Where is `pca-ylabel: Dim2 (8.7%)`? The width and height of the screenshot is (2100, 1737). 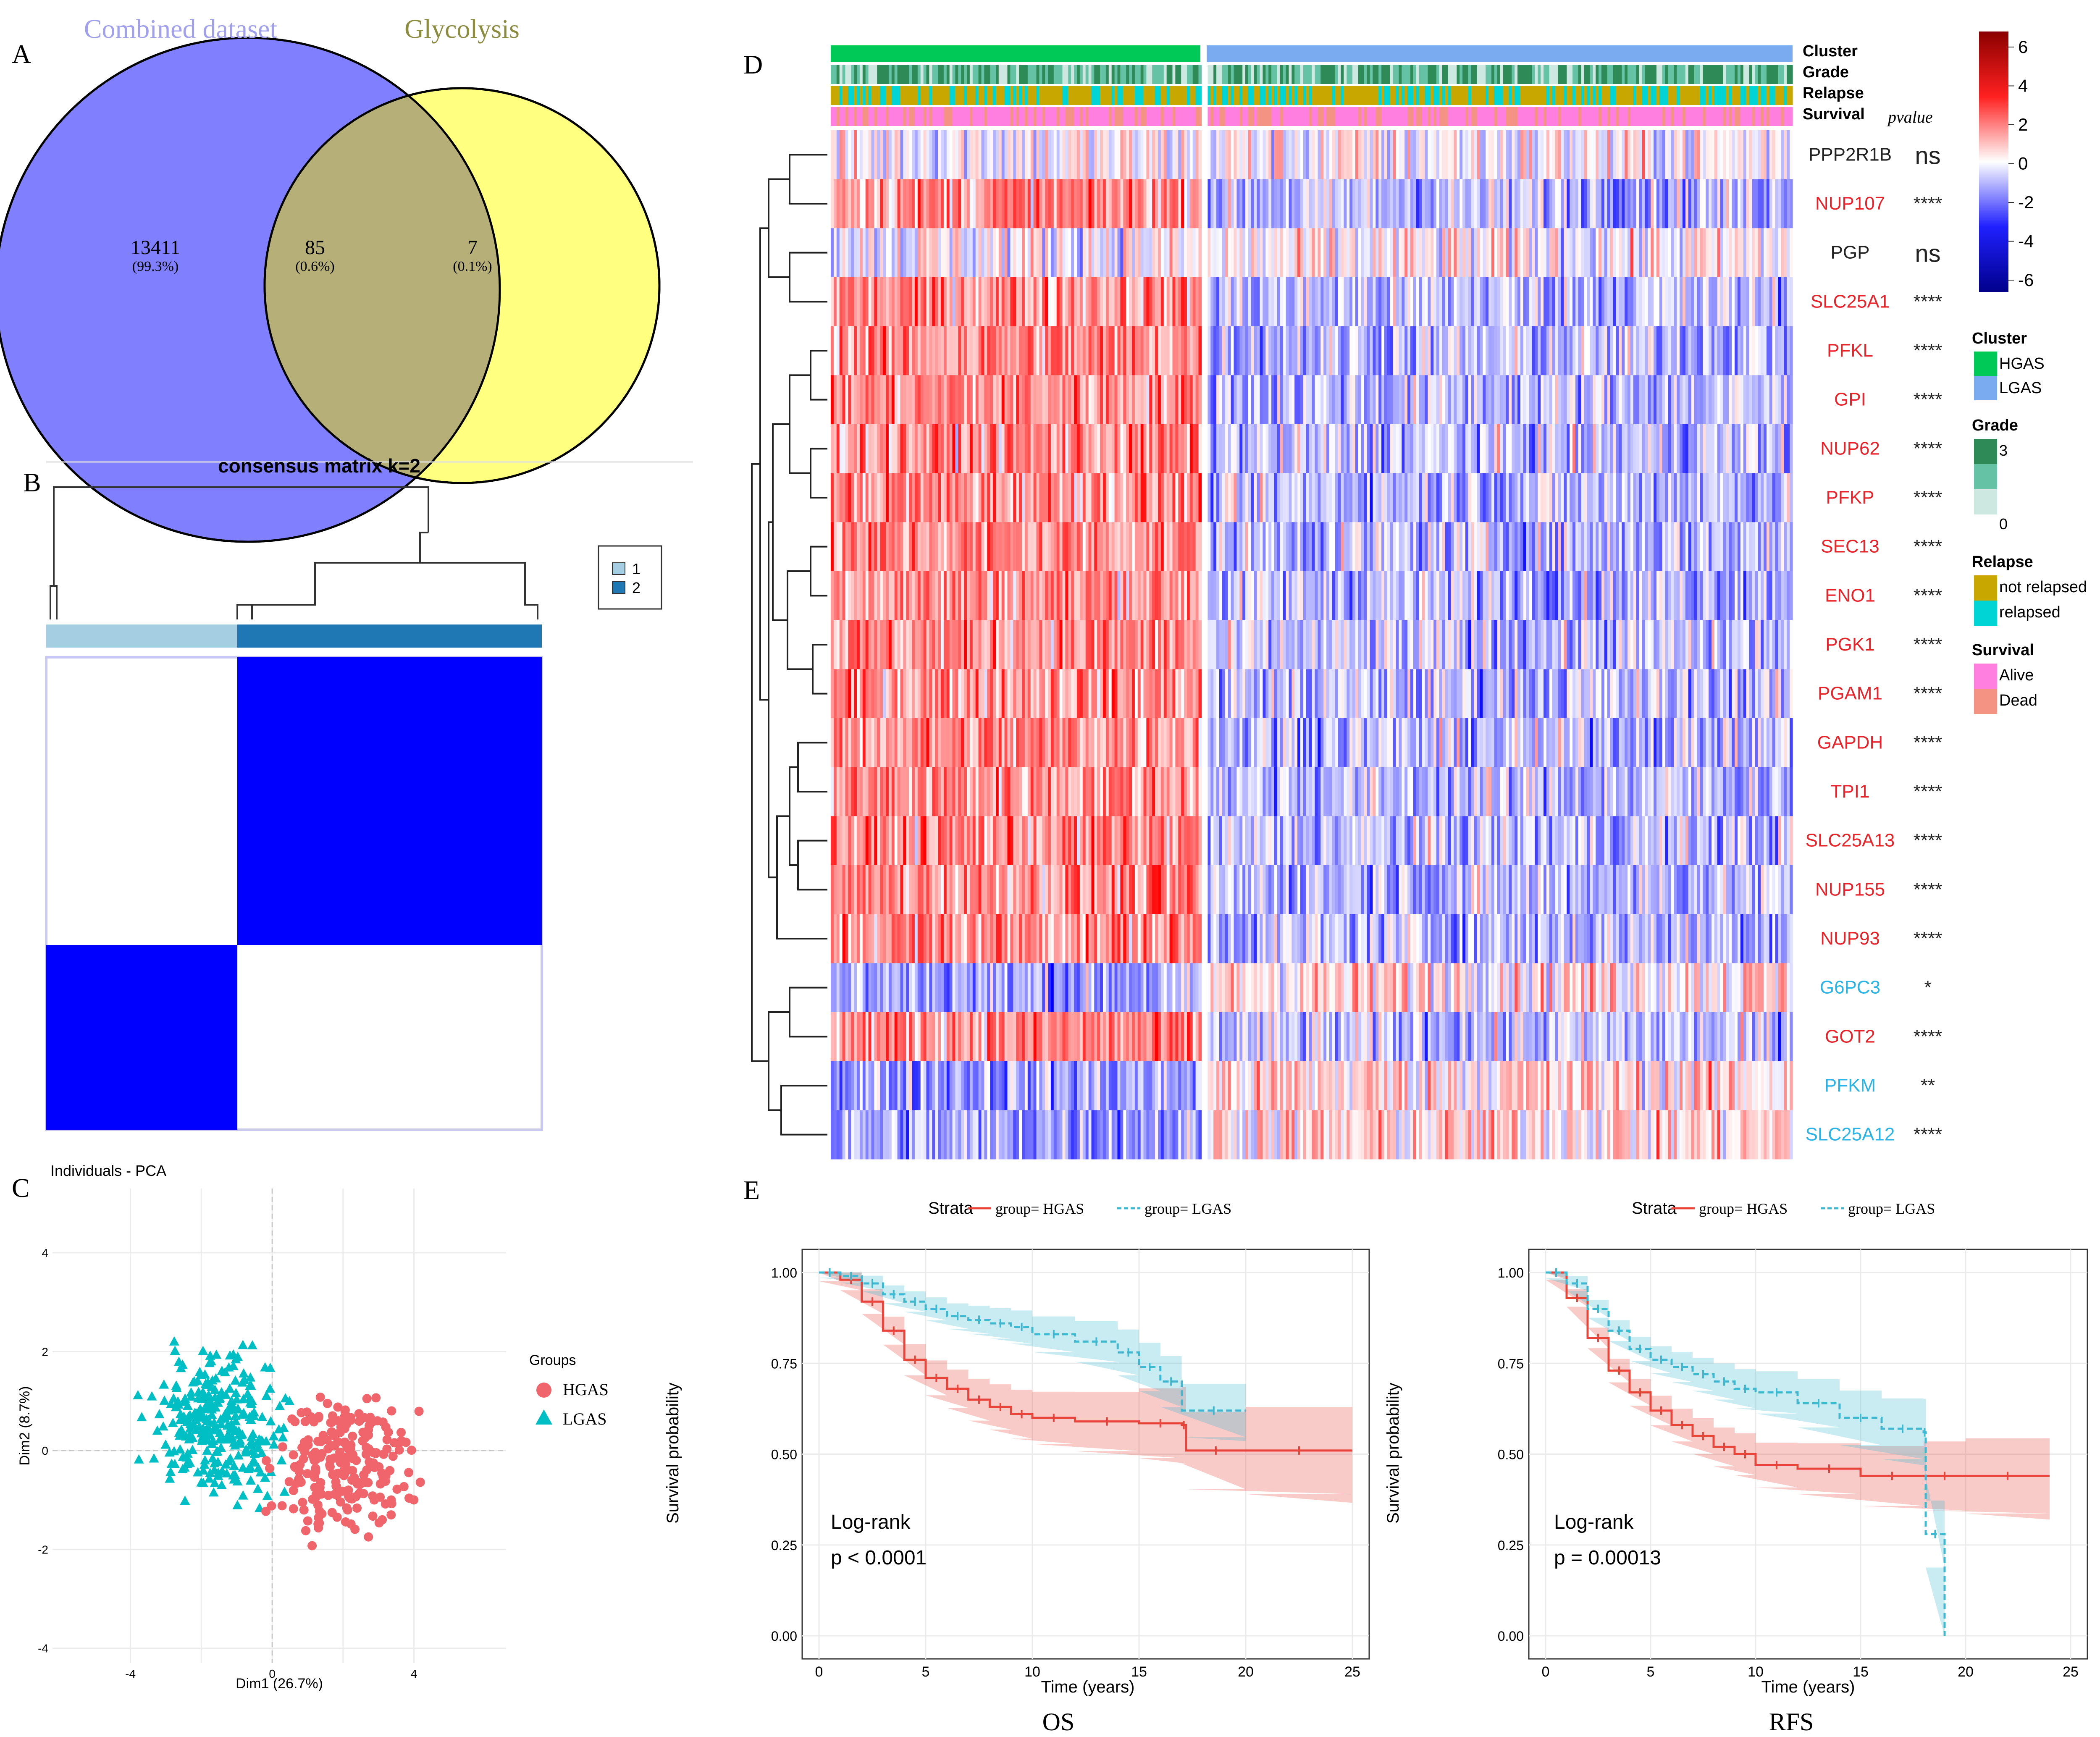 pca-ylabel: Dim2 (8.7%) is located at coordinates (25, 1426).